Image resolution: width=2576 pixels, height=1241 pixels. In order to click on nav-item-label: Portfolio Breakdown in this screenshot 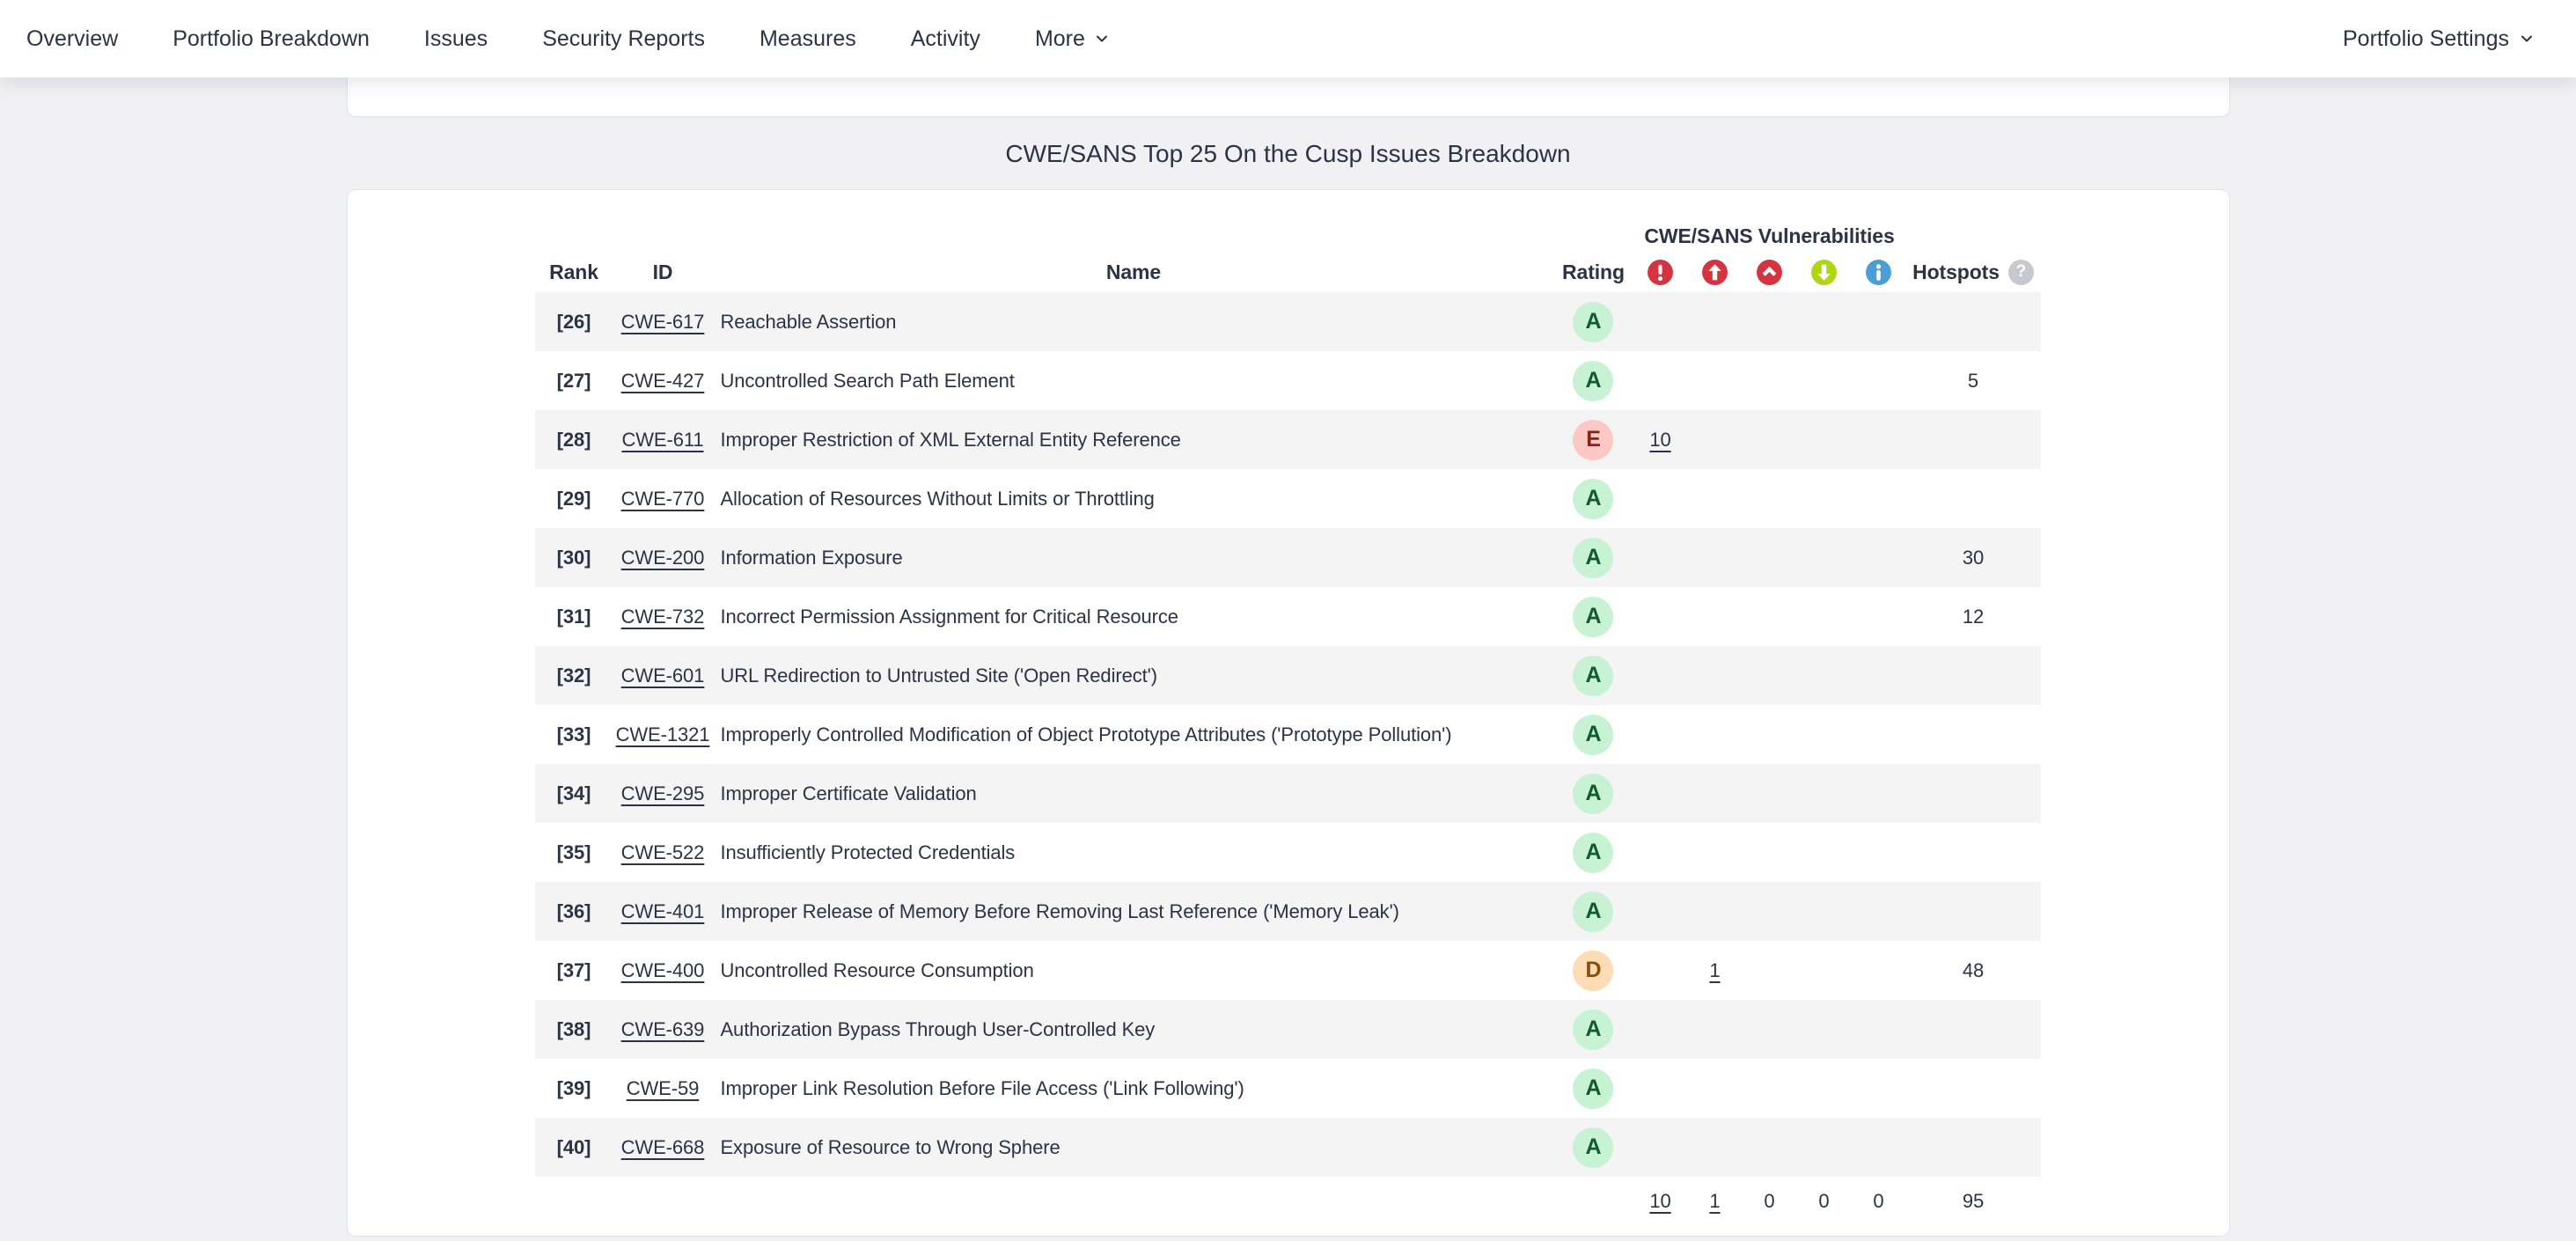, I will do `click(271, 39)`.